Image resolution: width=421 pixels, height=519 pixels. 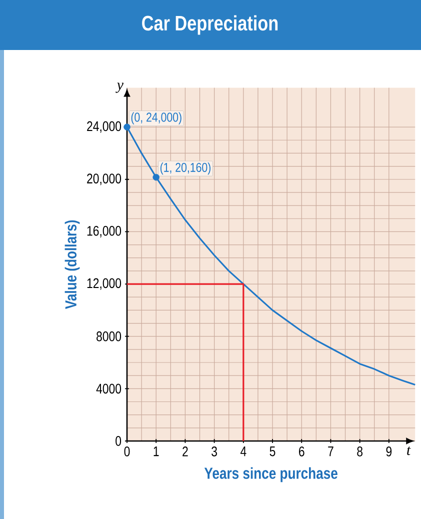 I want to click on x-tick-label: 7, so click(x=331, y=451).